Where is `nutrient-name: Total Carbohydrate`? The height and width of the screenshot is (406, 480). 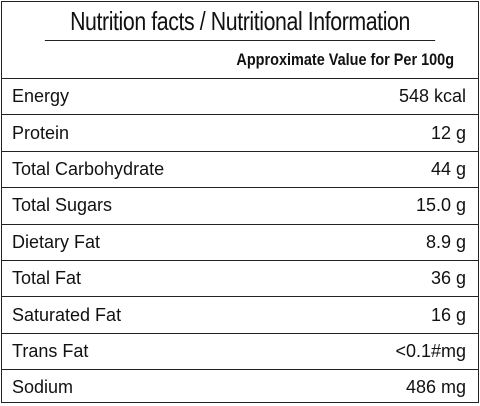 nutrient-name: Total Carbohydrate is located at coordinates (88, 168).